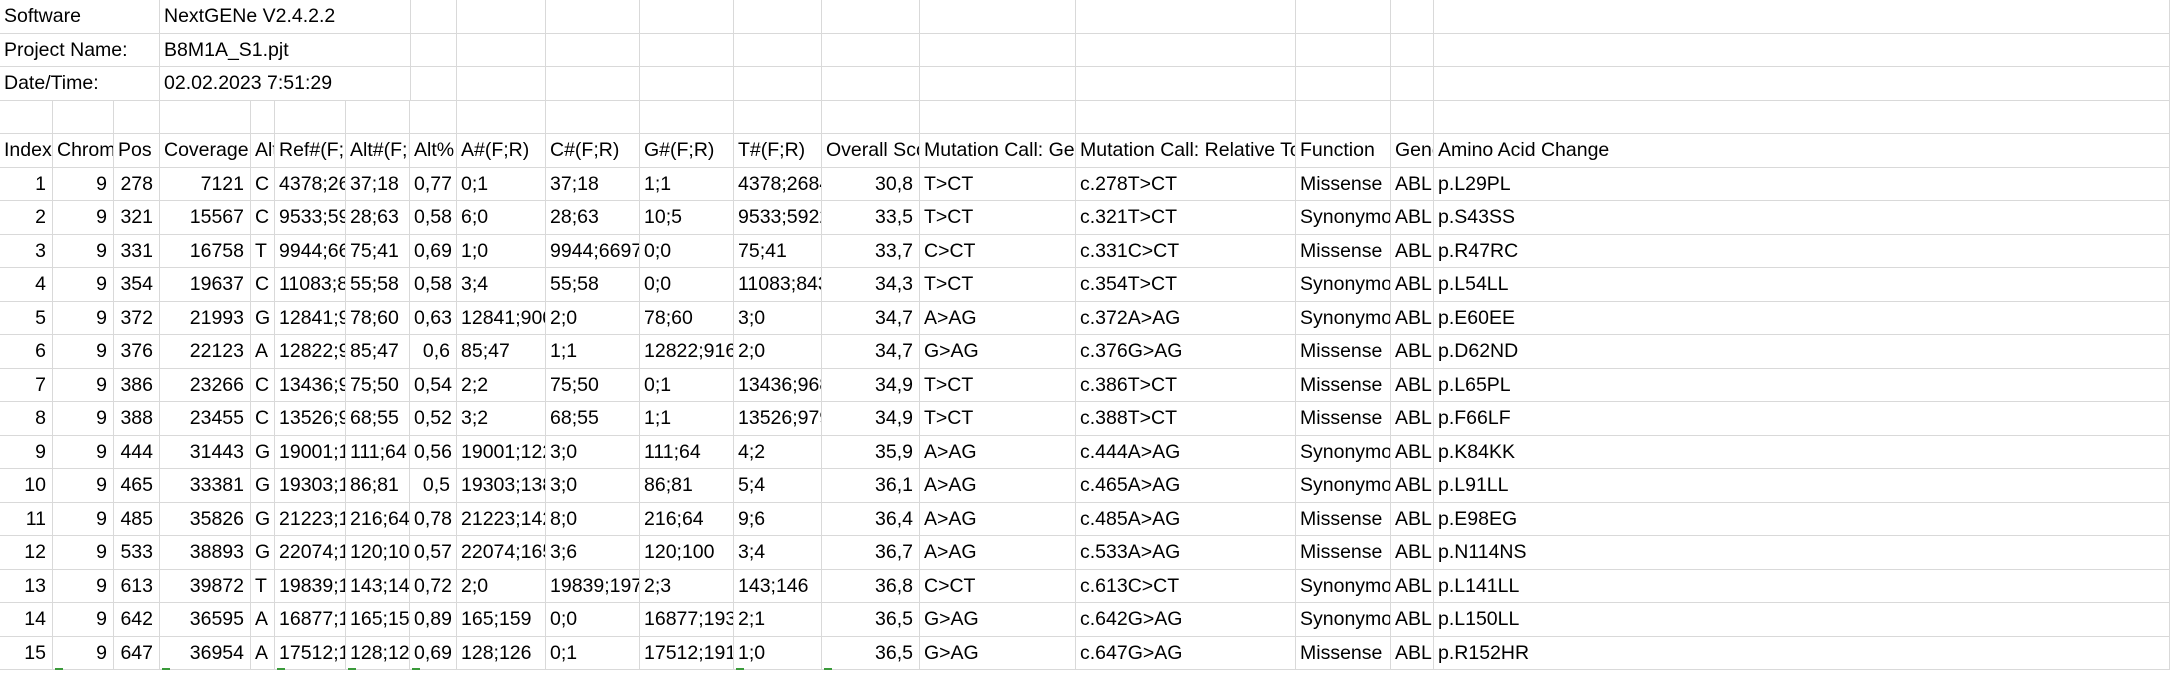 The height and width of the screenshot is (686, 2170). I want to click on cell-alt: 0,77, so click(433, 184).